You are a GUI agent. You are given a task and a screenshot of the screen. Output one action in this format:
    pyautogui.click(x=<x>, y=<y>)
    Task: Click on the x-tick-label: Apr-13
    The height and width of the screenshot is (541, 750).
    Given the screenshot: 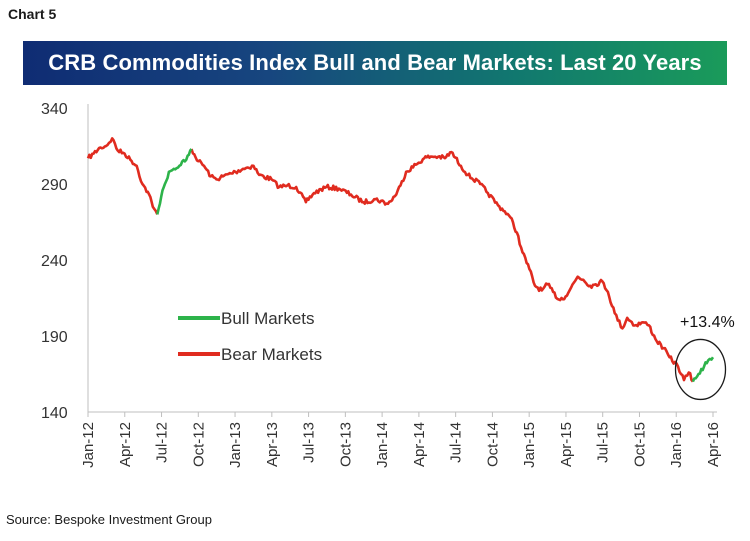 What is the action you would take?
    pyautogui.click(x=272, y=444)
    